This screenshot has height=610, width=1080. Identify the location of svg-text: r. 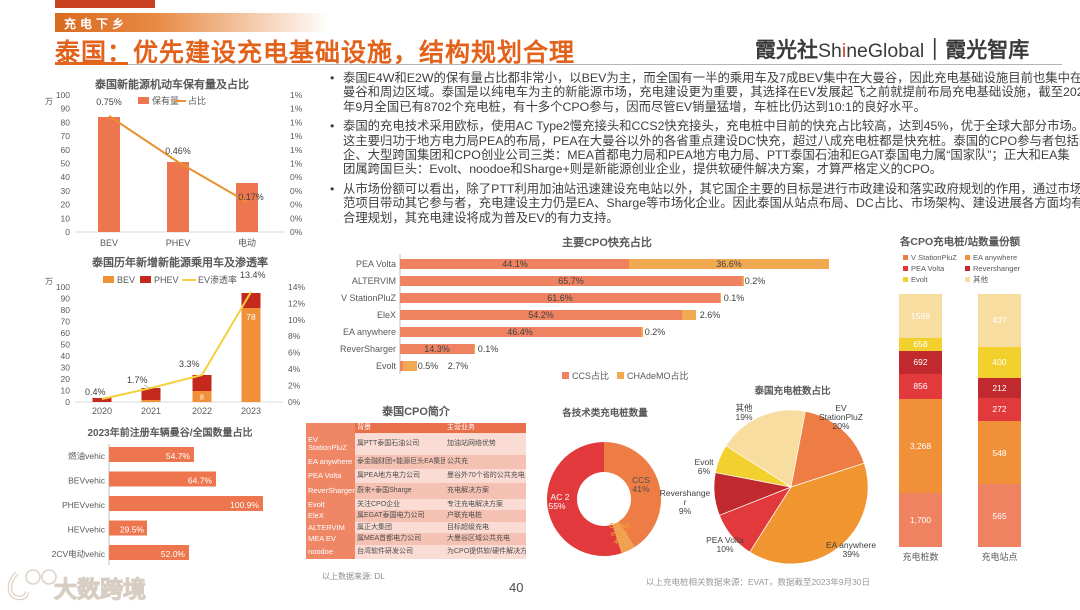
(685, 502).